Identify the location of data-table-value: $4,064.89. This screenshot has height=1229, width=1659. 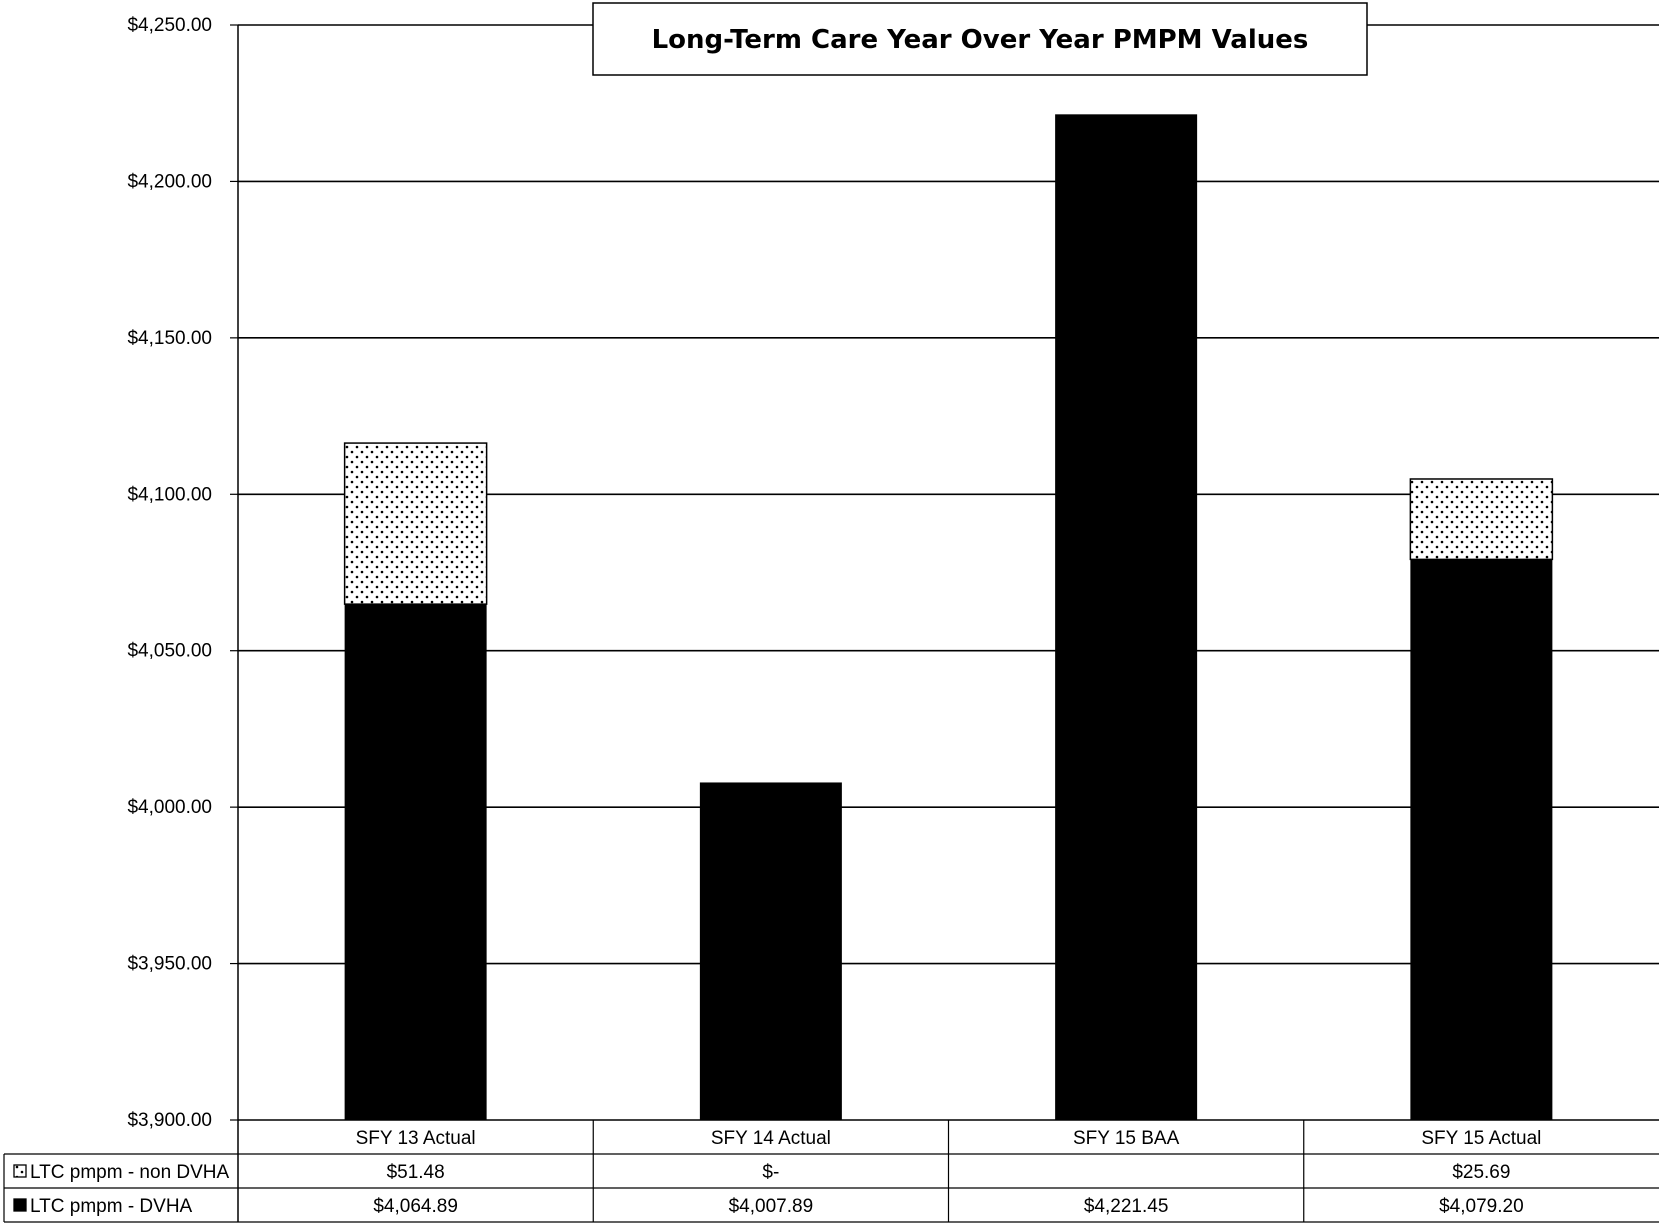
(415, 1206).